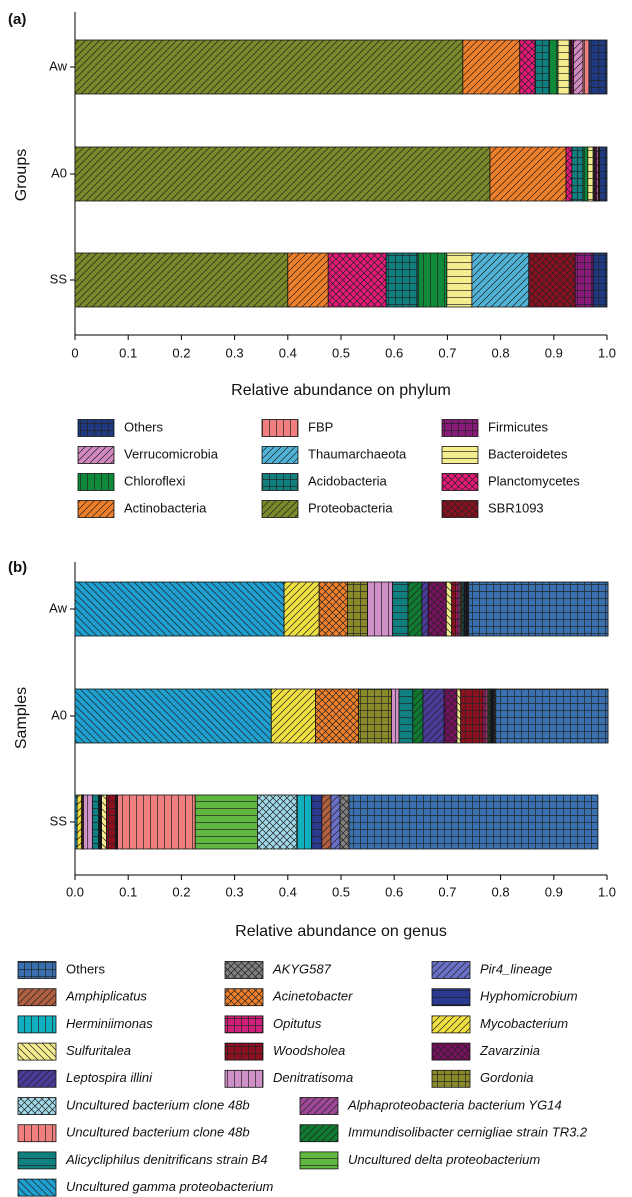 The height and width of the screenshot is (1197, 632). I want to click on legend-label: Mycobacterium, so click(524, 1023).